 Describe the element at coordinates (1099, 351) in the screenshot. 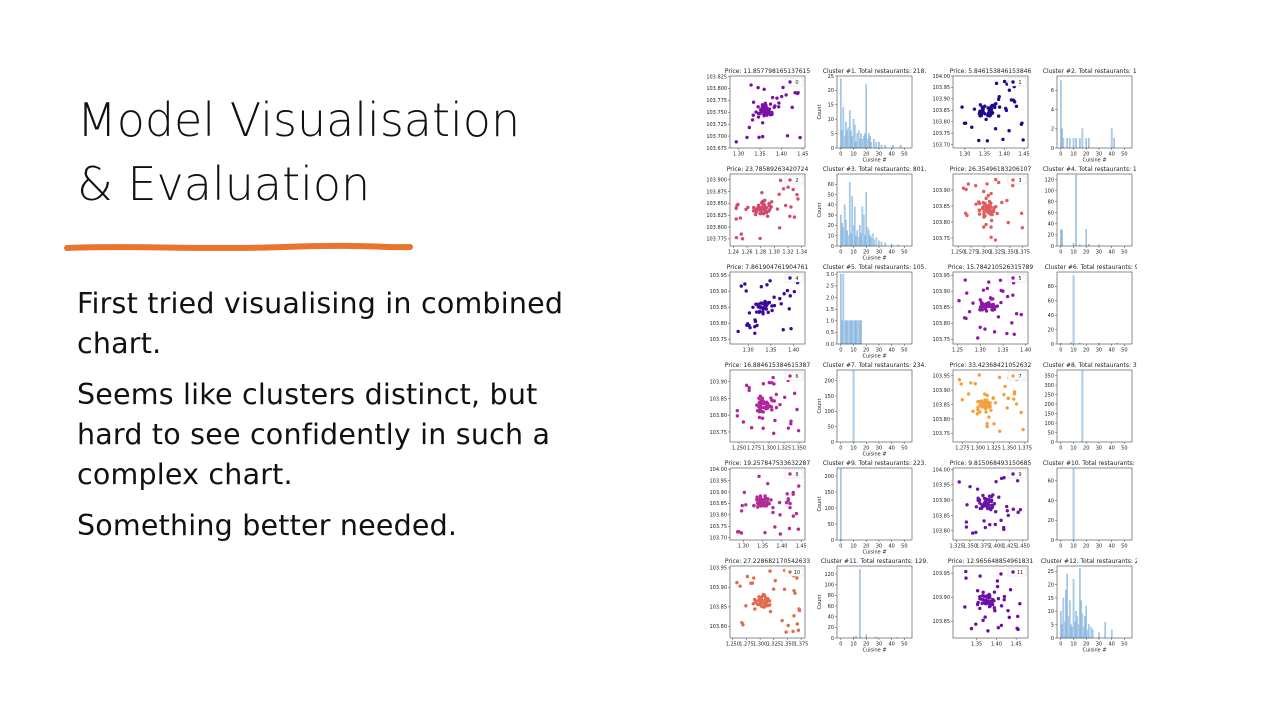

I see `x-tick-label: 30` at that location.